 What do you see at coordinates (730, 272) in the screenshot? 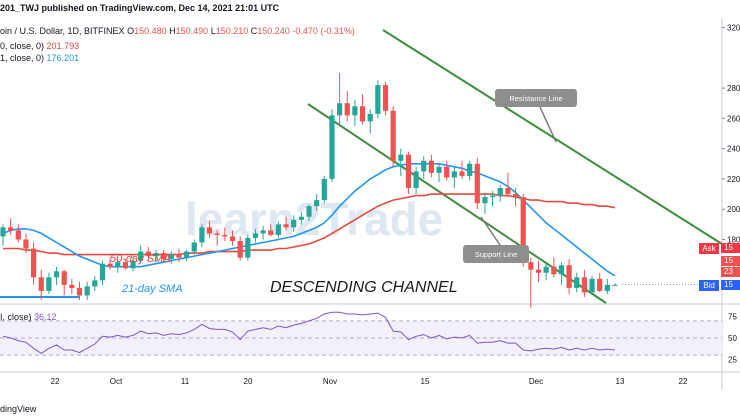
I see `countdown-tag: 23` at bounding box center [730, 272].